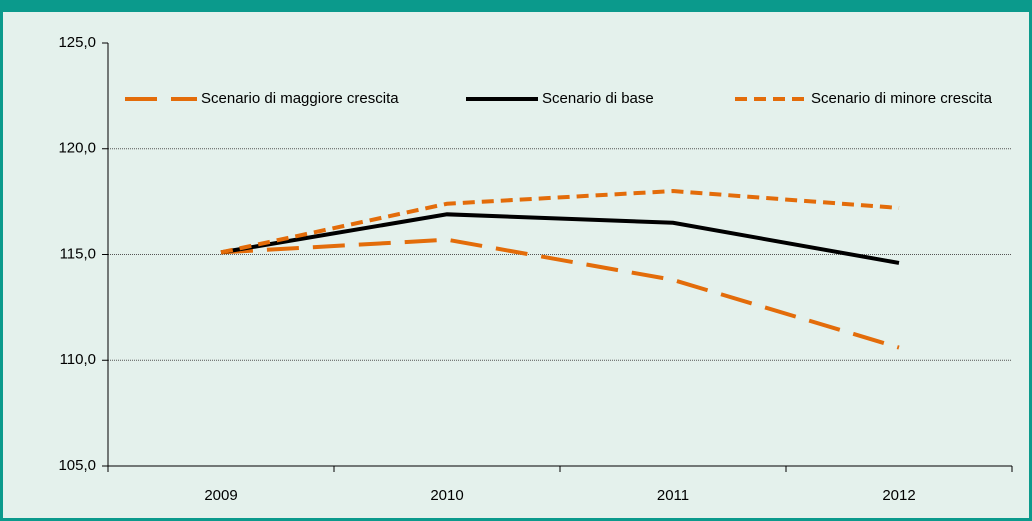  I want to click on y-tick-label: 110,0, so click(78, 359).